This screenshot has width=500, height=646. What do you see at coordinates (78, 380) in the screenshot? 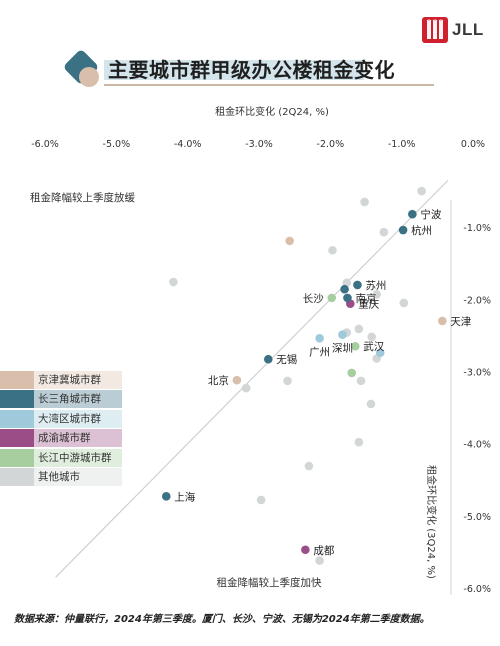
I see `legend-label: 京津冀城市群` at bounding box center [78, 380].